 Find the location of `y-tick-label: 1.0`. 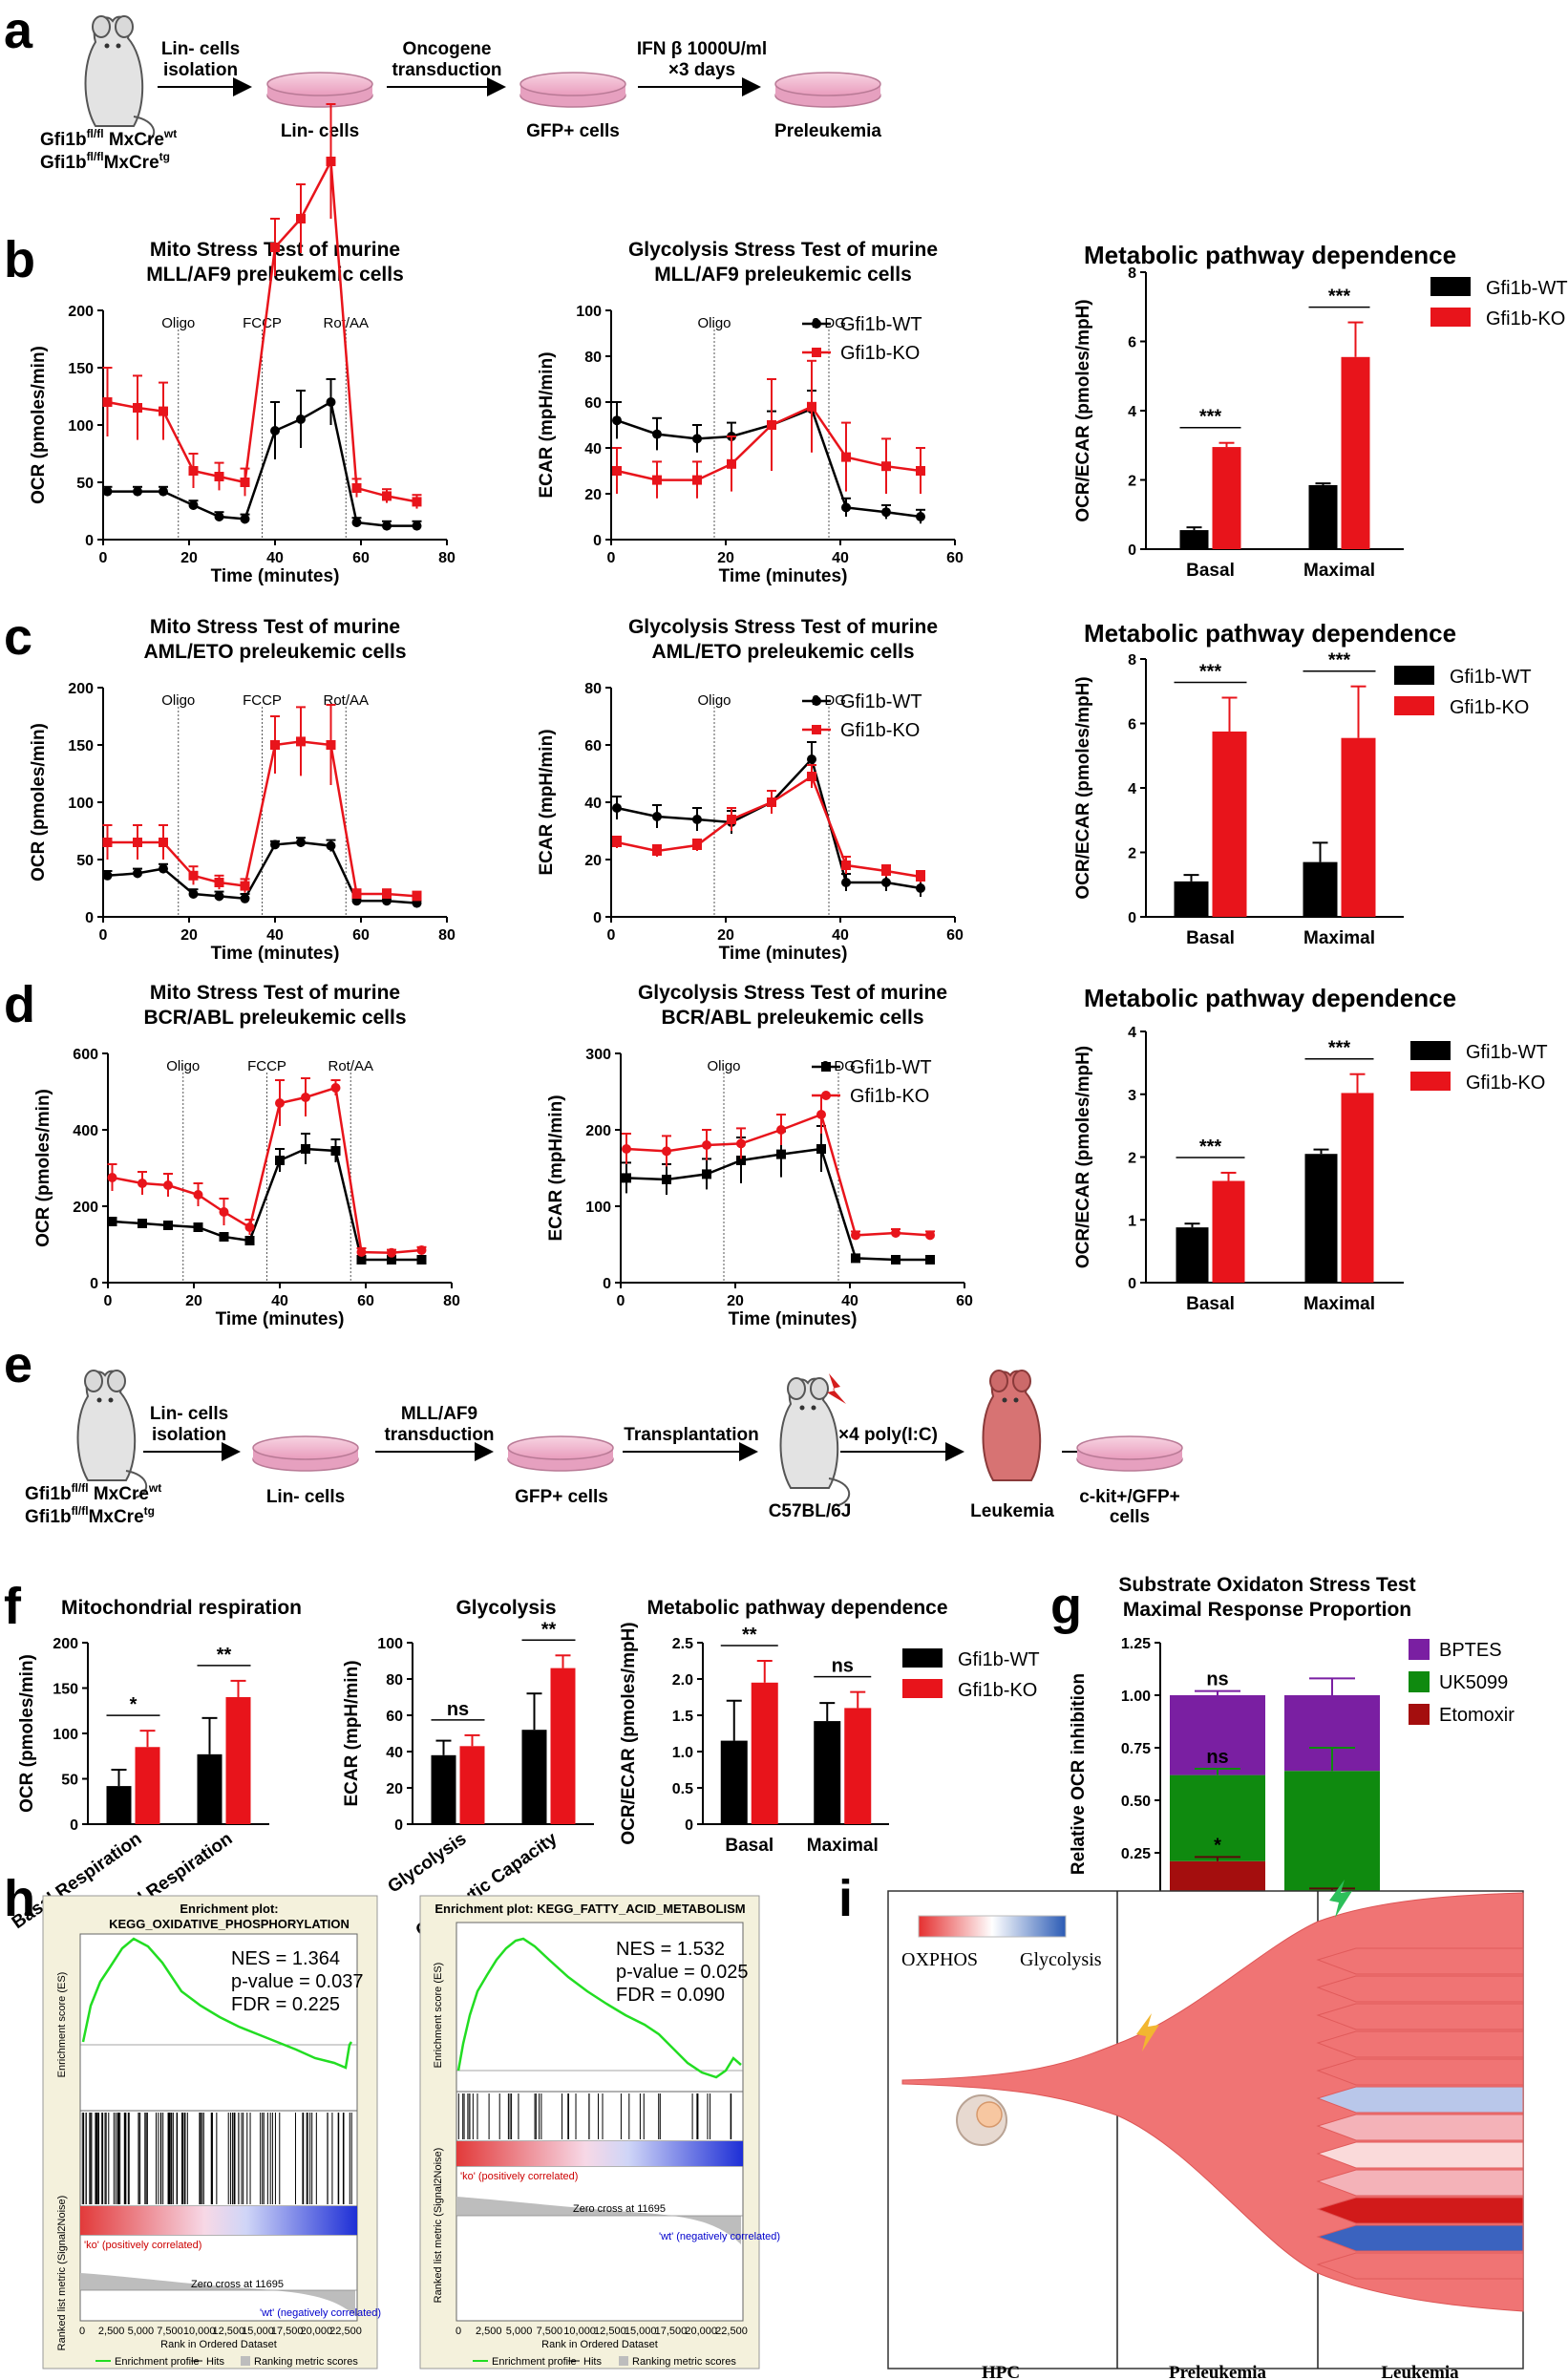

y-tick-label: 1.0 is located at coordinates (682, 1753).